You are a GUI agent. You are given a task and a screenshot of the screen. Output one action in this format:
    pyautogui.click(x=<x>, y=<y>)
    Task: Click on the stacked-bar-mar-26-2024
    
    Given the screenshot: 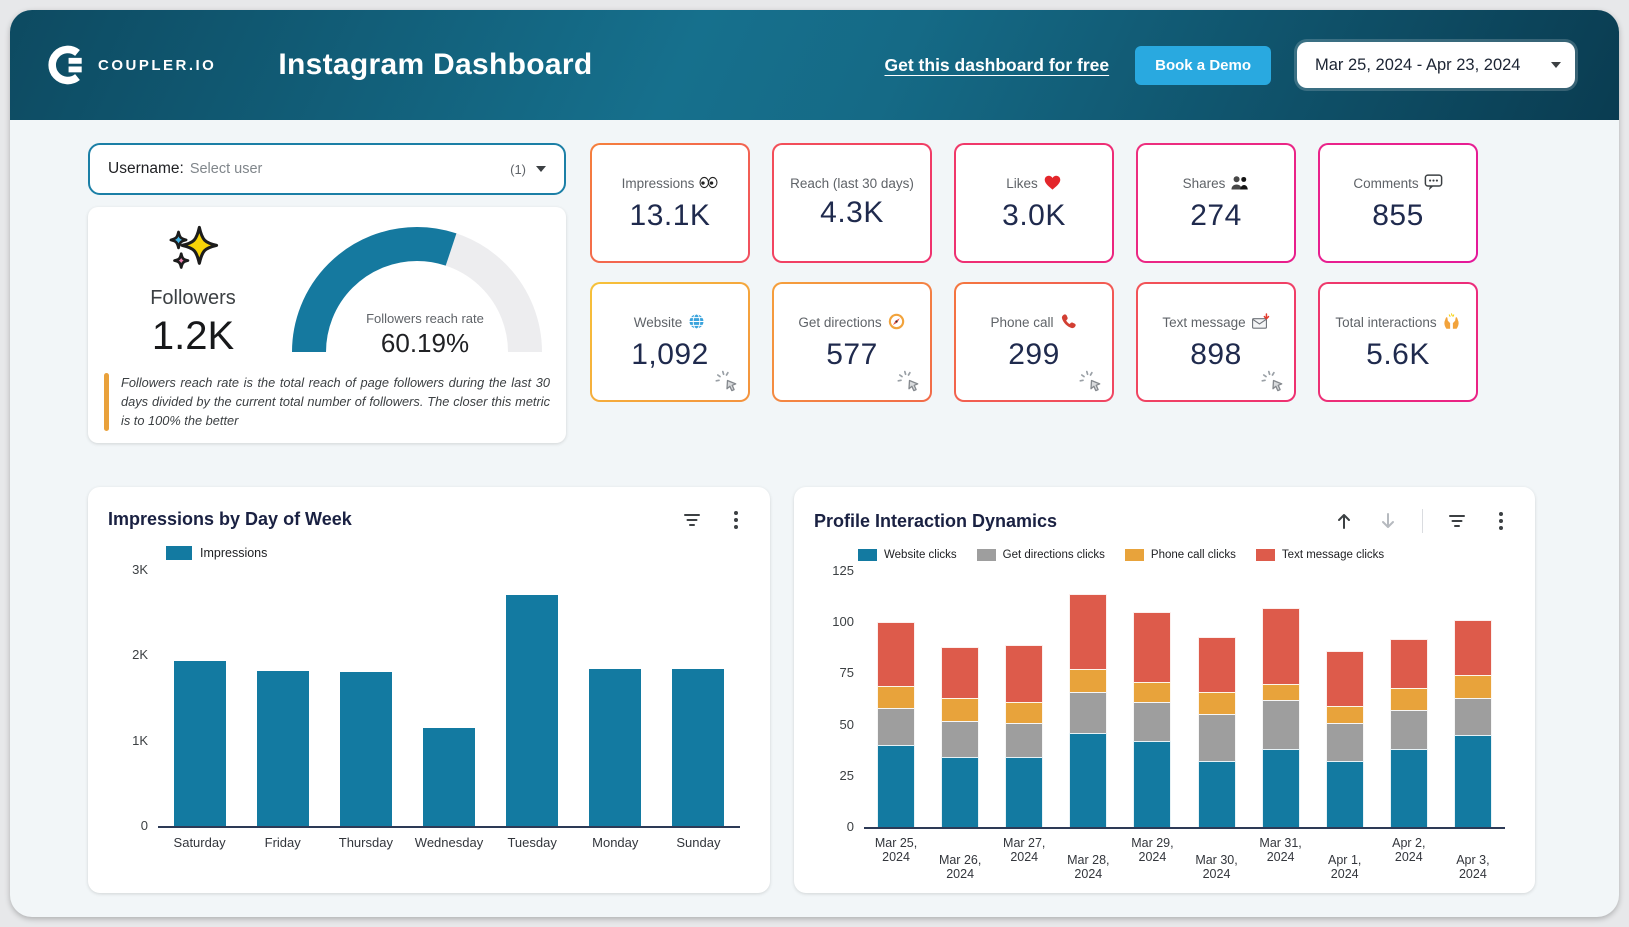 What is the action you would take?
    pyautogui.click(x=960, y=699)
    